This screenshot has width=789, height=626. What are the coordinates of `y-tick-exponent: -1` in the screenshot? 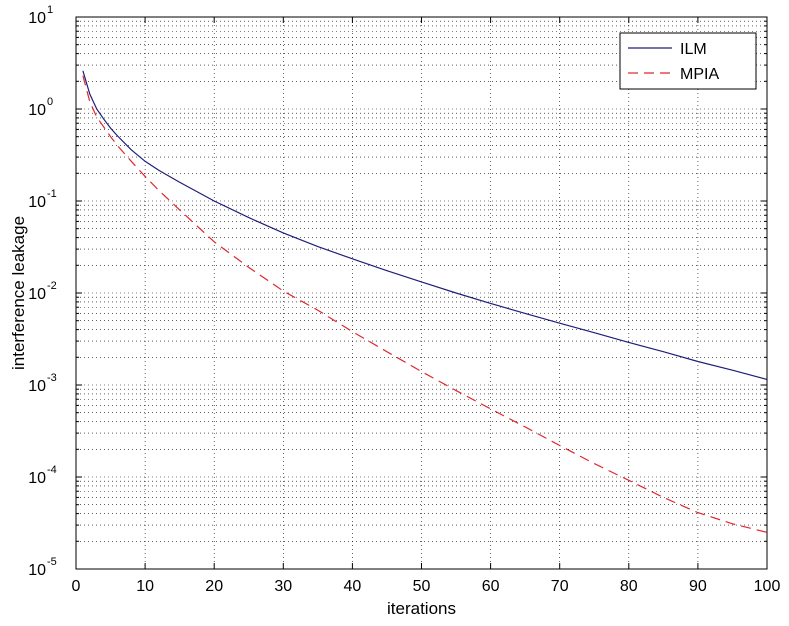 It's located at (52, 194).